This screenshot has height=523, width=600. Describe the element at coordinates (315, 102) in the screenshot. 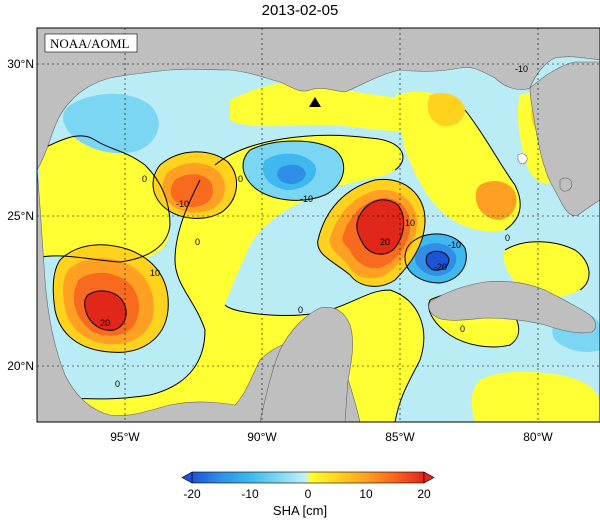

I see `station-marker-triangle-icon` at that location.